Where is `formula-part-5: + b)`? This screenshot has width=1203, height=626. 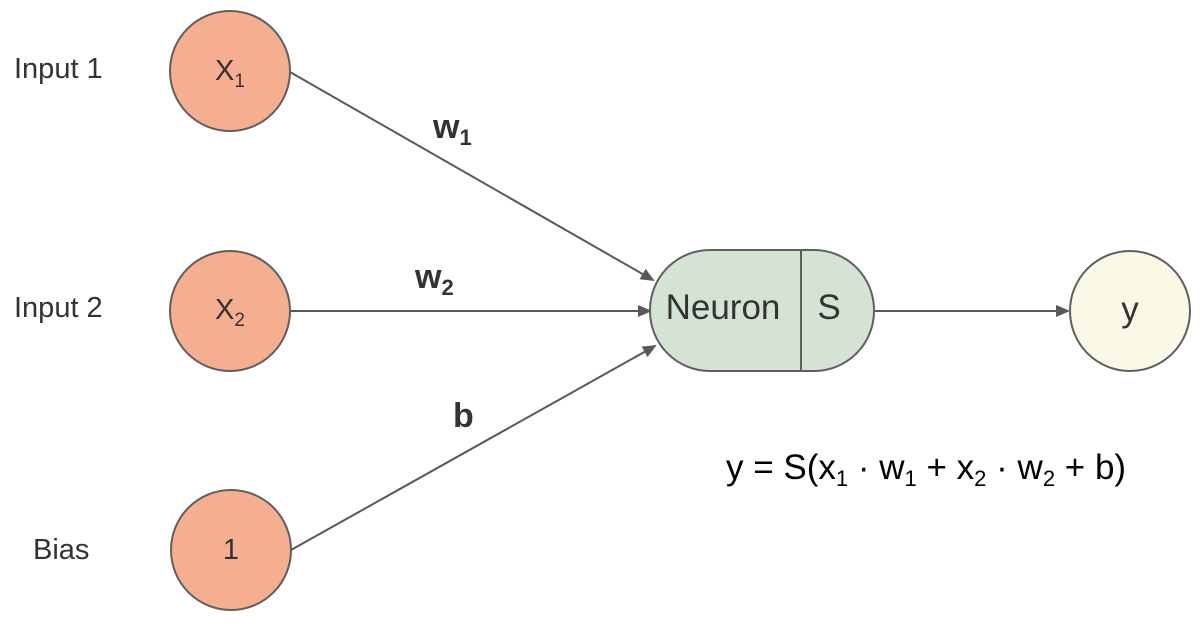
formula-part-5: + b) is located at coordinates (1090, 467).